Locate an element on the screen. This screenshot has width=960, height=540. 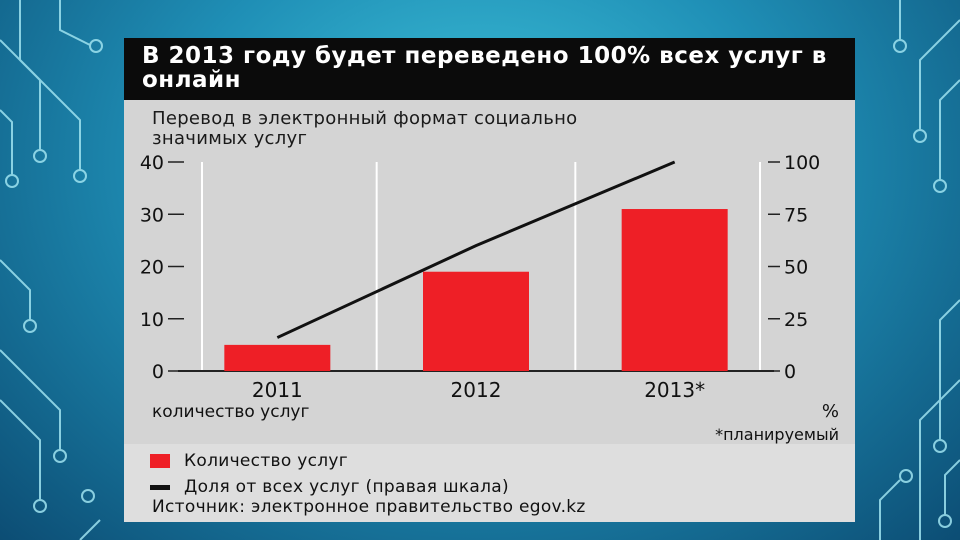
y2-tick-label: 75 is located at coordinates (796, 215).